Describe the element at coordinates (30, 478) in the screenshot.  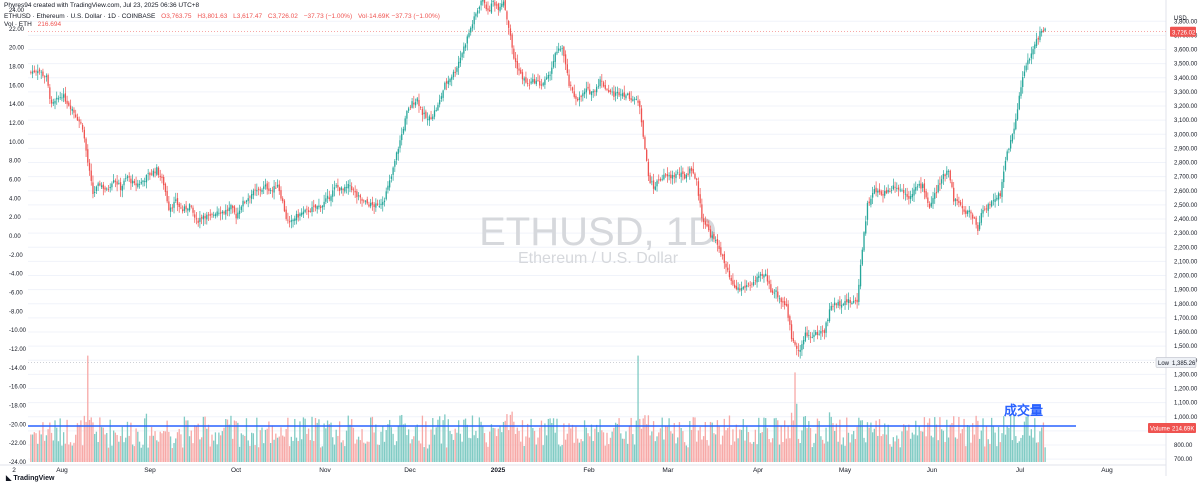
I see `tradingview-logo: ◣ TradingView` at that location.